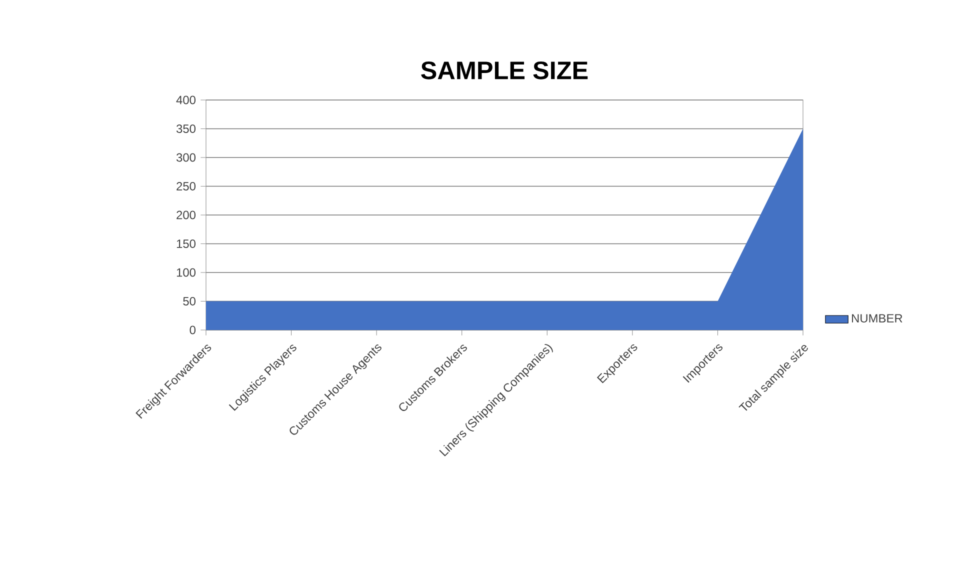  I want to click on y-tick-label: 400, so click(186, 100).